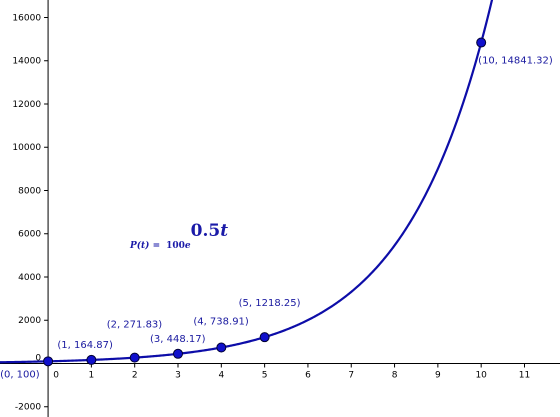 The width and height of the screenshot is (560, 417). What do you see at coordinates (26, 62) in the screenshot?
I see `y-tick-label: 14000` at bounding box center [26, 62].